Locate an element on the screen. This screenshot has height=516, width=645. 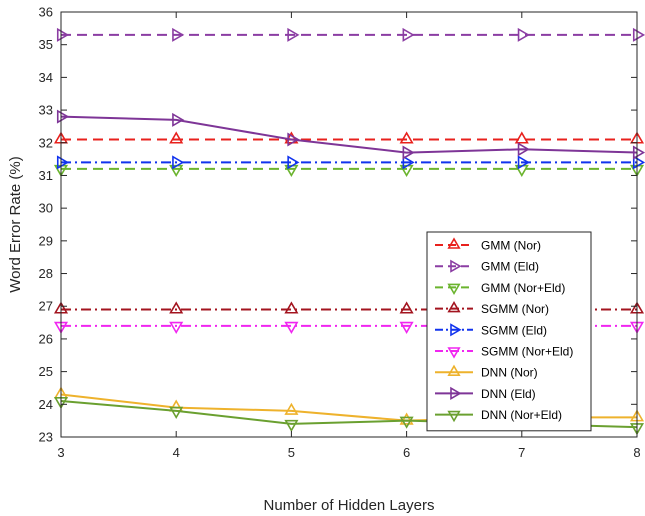
legend-item: GMM (Nor+Eld) is located at coordinates (500, 288).